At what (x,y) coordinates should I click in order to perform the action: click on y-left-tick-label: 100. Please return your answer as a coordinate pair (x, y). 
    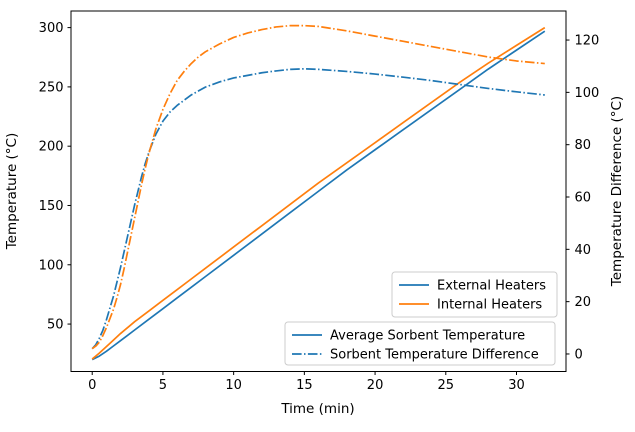
    Looking at the image, I should click on (51, 265).